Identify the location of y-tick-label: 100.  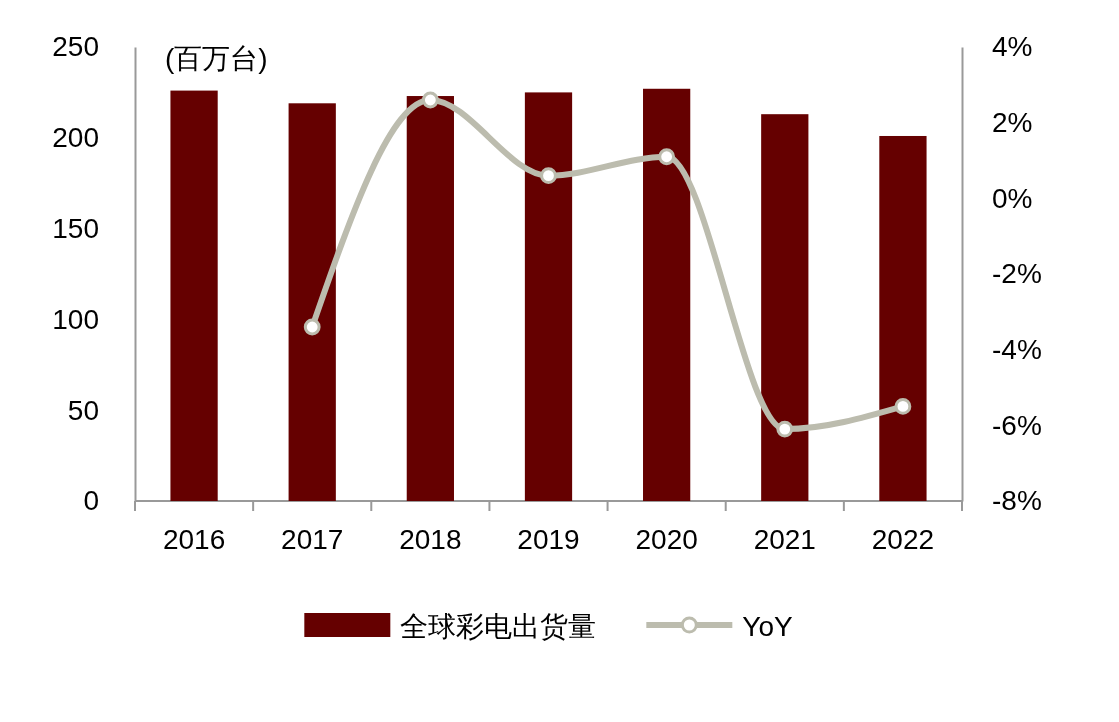
(75, 319).